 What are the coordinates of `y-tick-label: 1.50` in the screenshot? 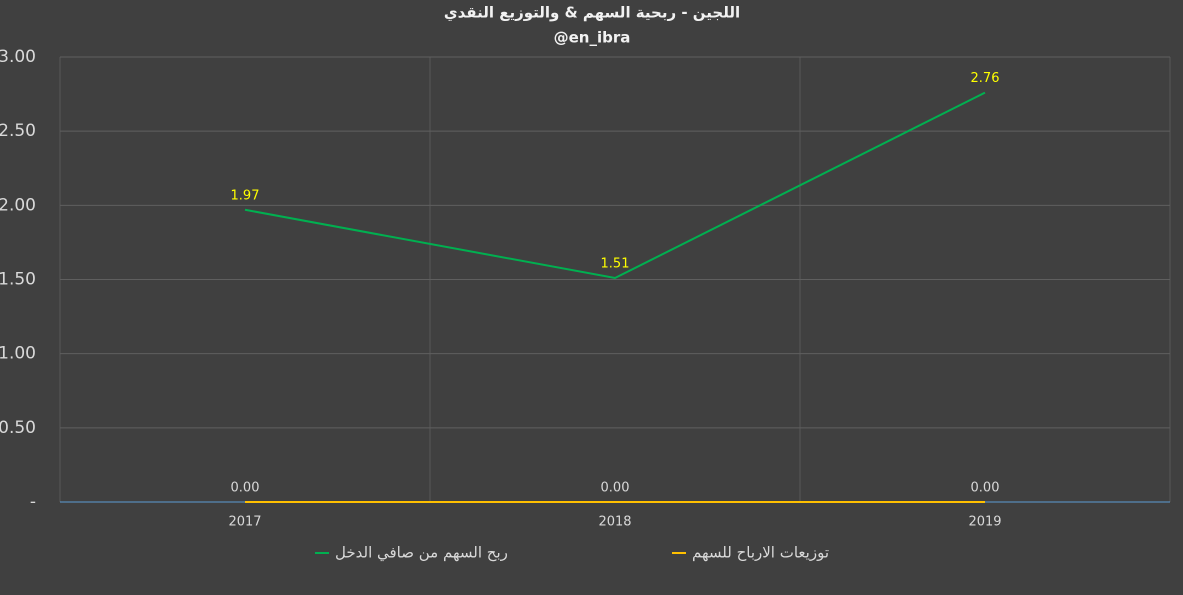 It's located at (18, 280).